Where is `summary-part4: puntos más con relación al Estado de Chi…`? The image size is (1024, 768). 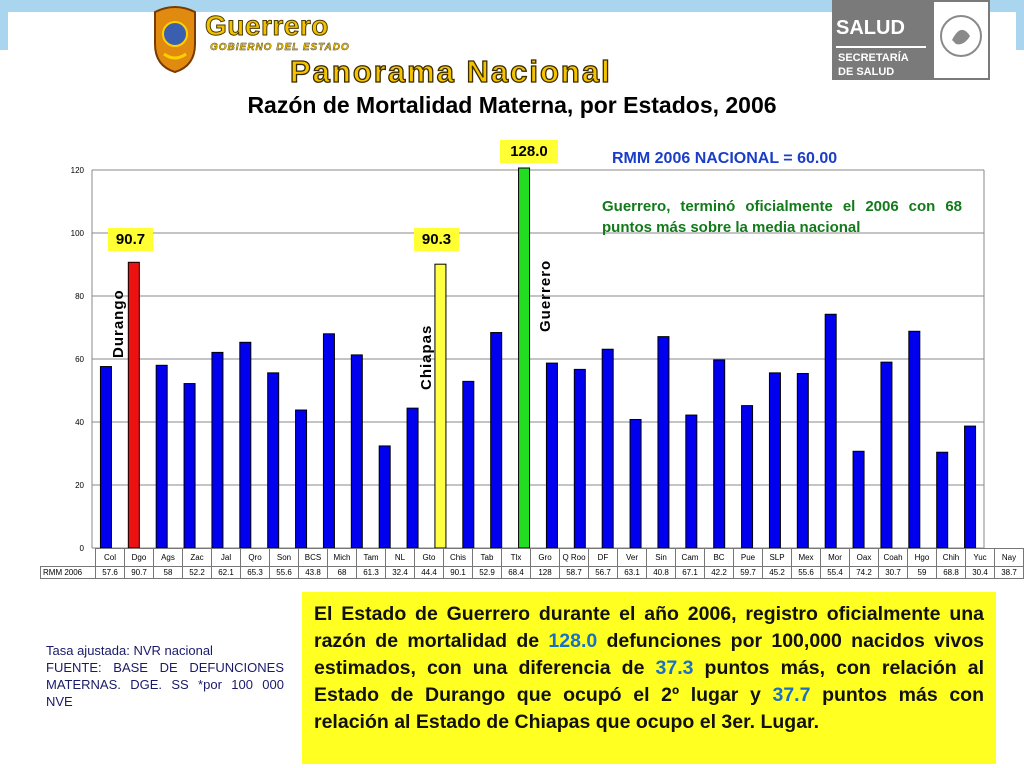
summary-part4: puntos más con relación al Estado de Chi… is located at coordinates (649, 708).